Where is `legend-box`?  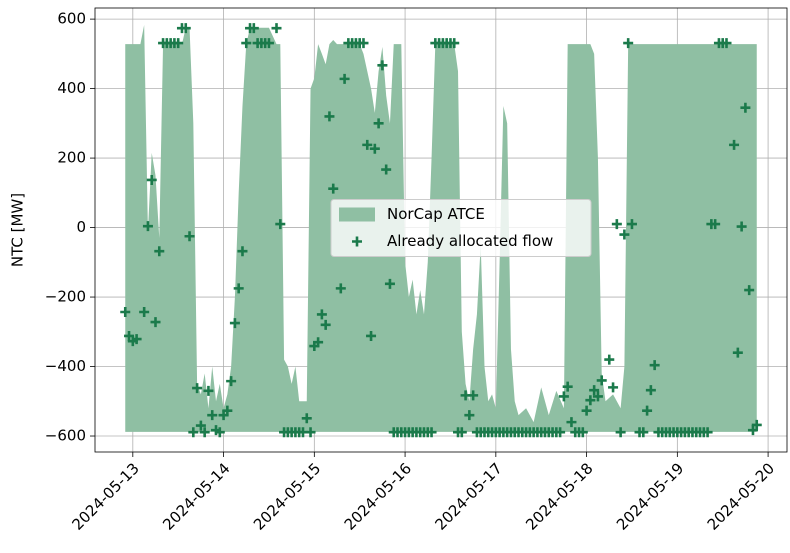
legend-box is located at coordinates (461, 228).